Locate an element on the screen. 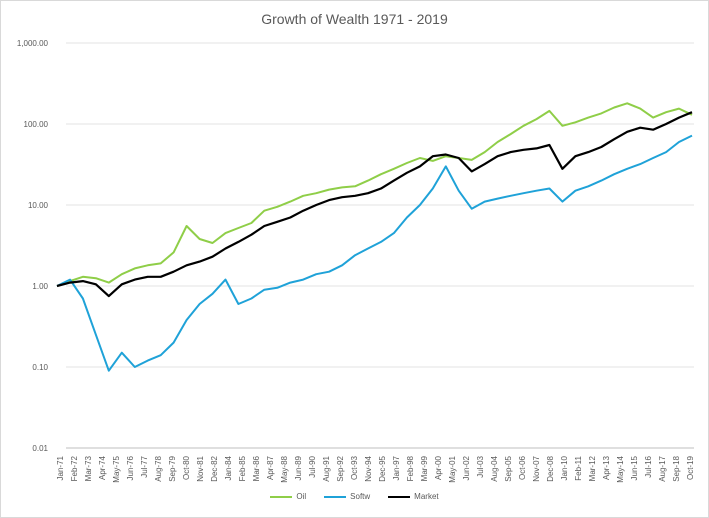 This screenshot has width=709, height=518. x-tick-label: Mar-99 is located at coordinates (424, 468).